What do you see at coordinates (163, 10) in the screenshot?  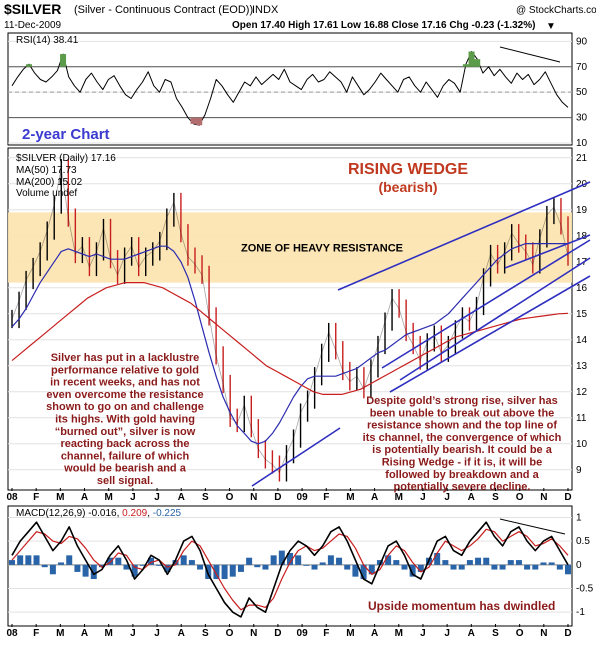 I see `symbol-name: (Silver - Continuous Contract (EOD))` at bounding box center [163, 10].